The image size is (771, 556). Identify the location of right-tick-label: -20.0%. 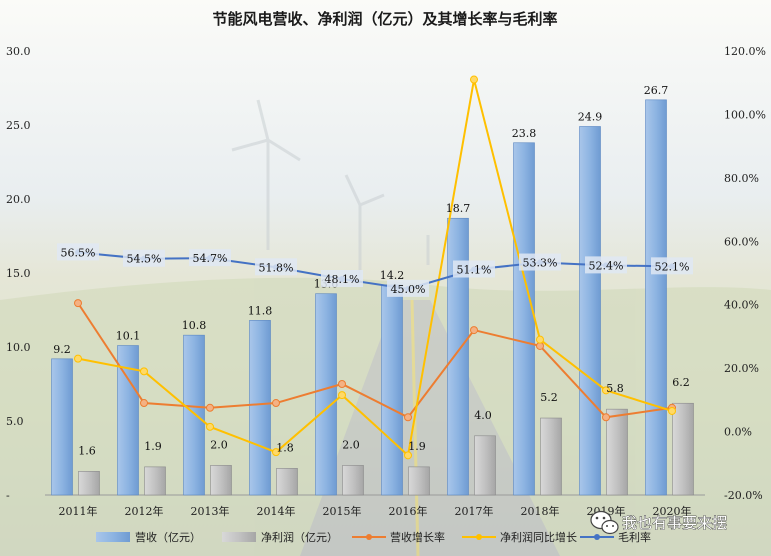
(743, 495).